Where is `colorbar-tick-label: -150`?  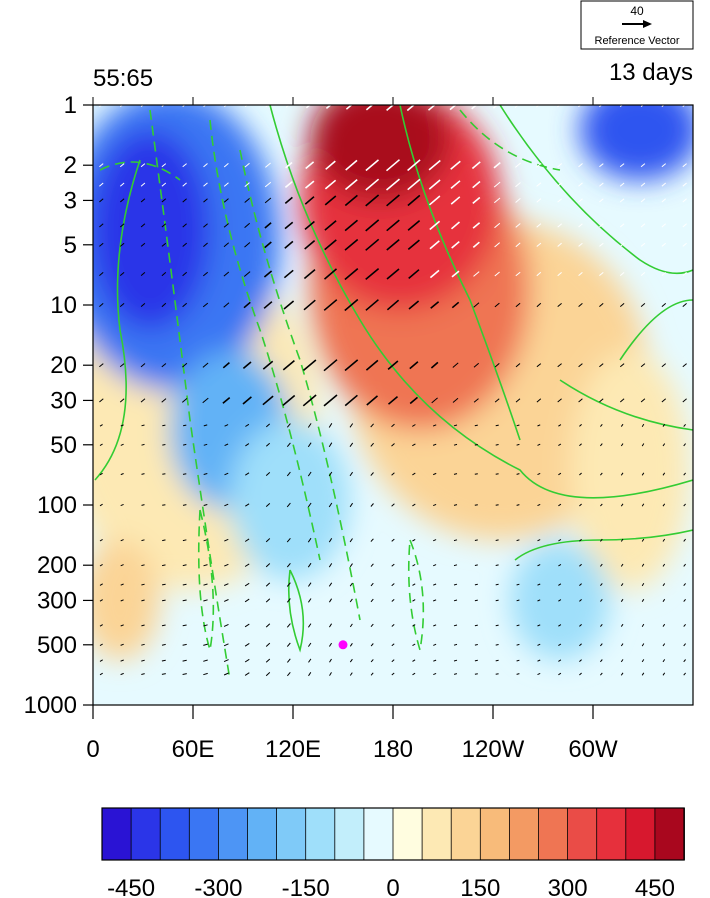 colorbar-tick-label: -150 is located at coordinates (306, 886).